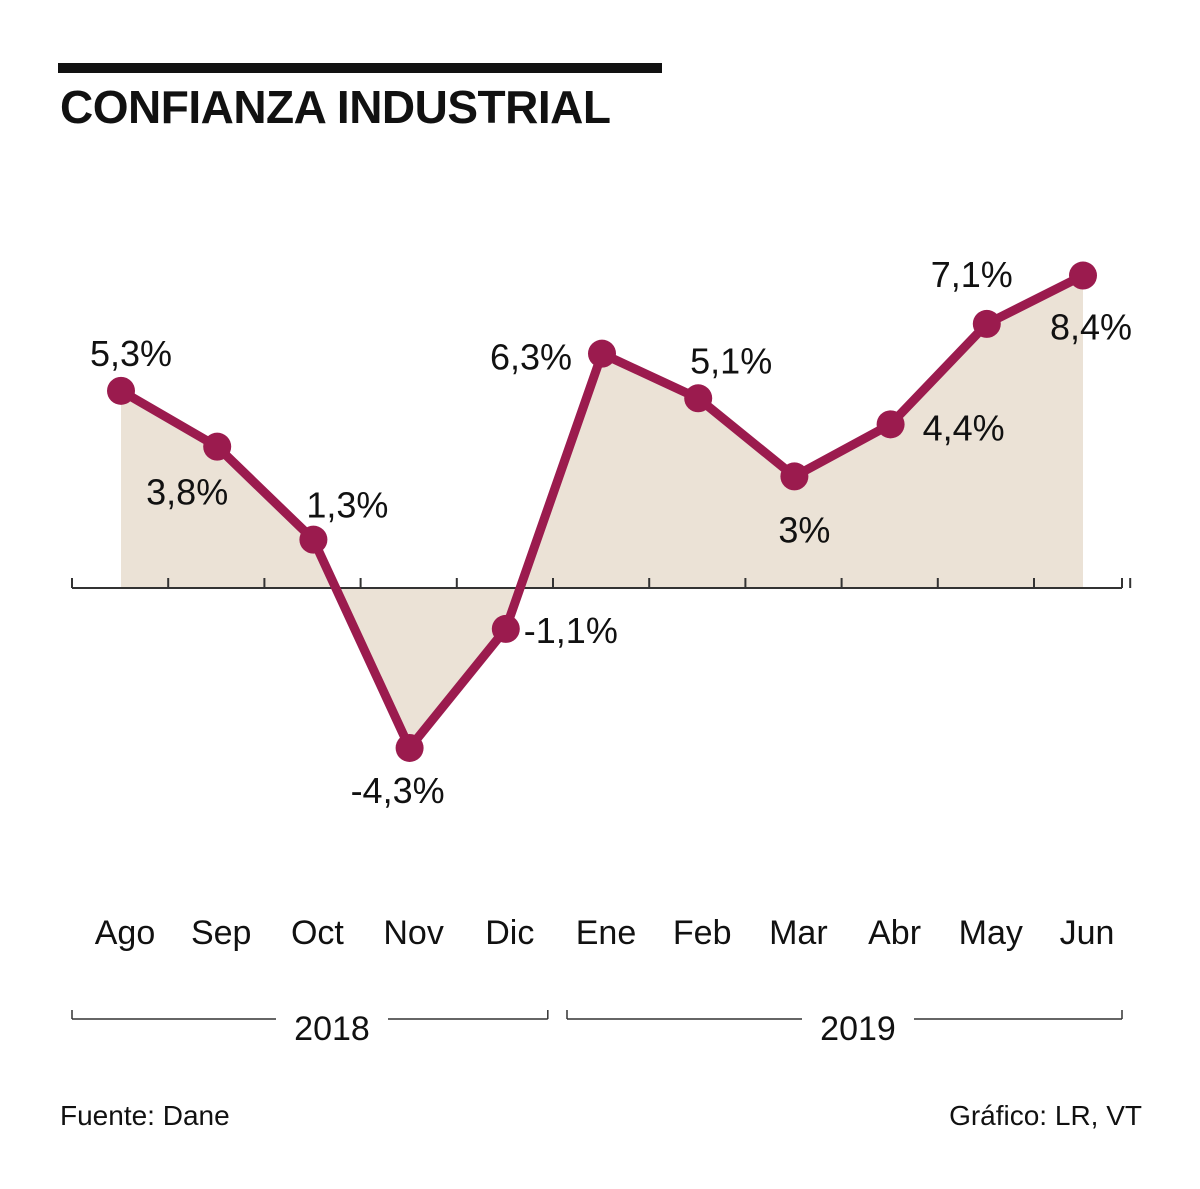 The width and height of the screenshot is (1200, 1189). I want to click on data-label: 5,1%, so click(731, 360).